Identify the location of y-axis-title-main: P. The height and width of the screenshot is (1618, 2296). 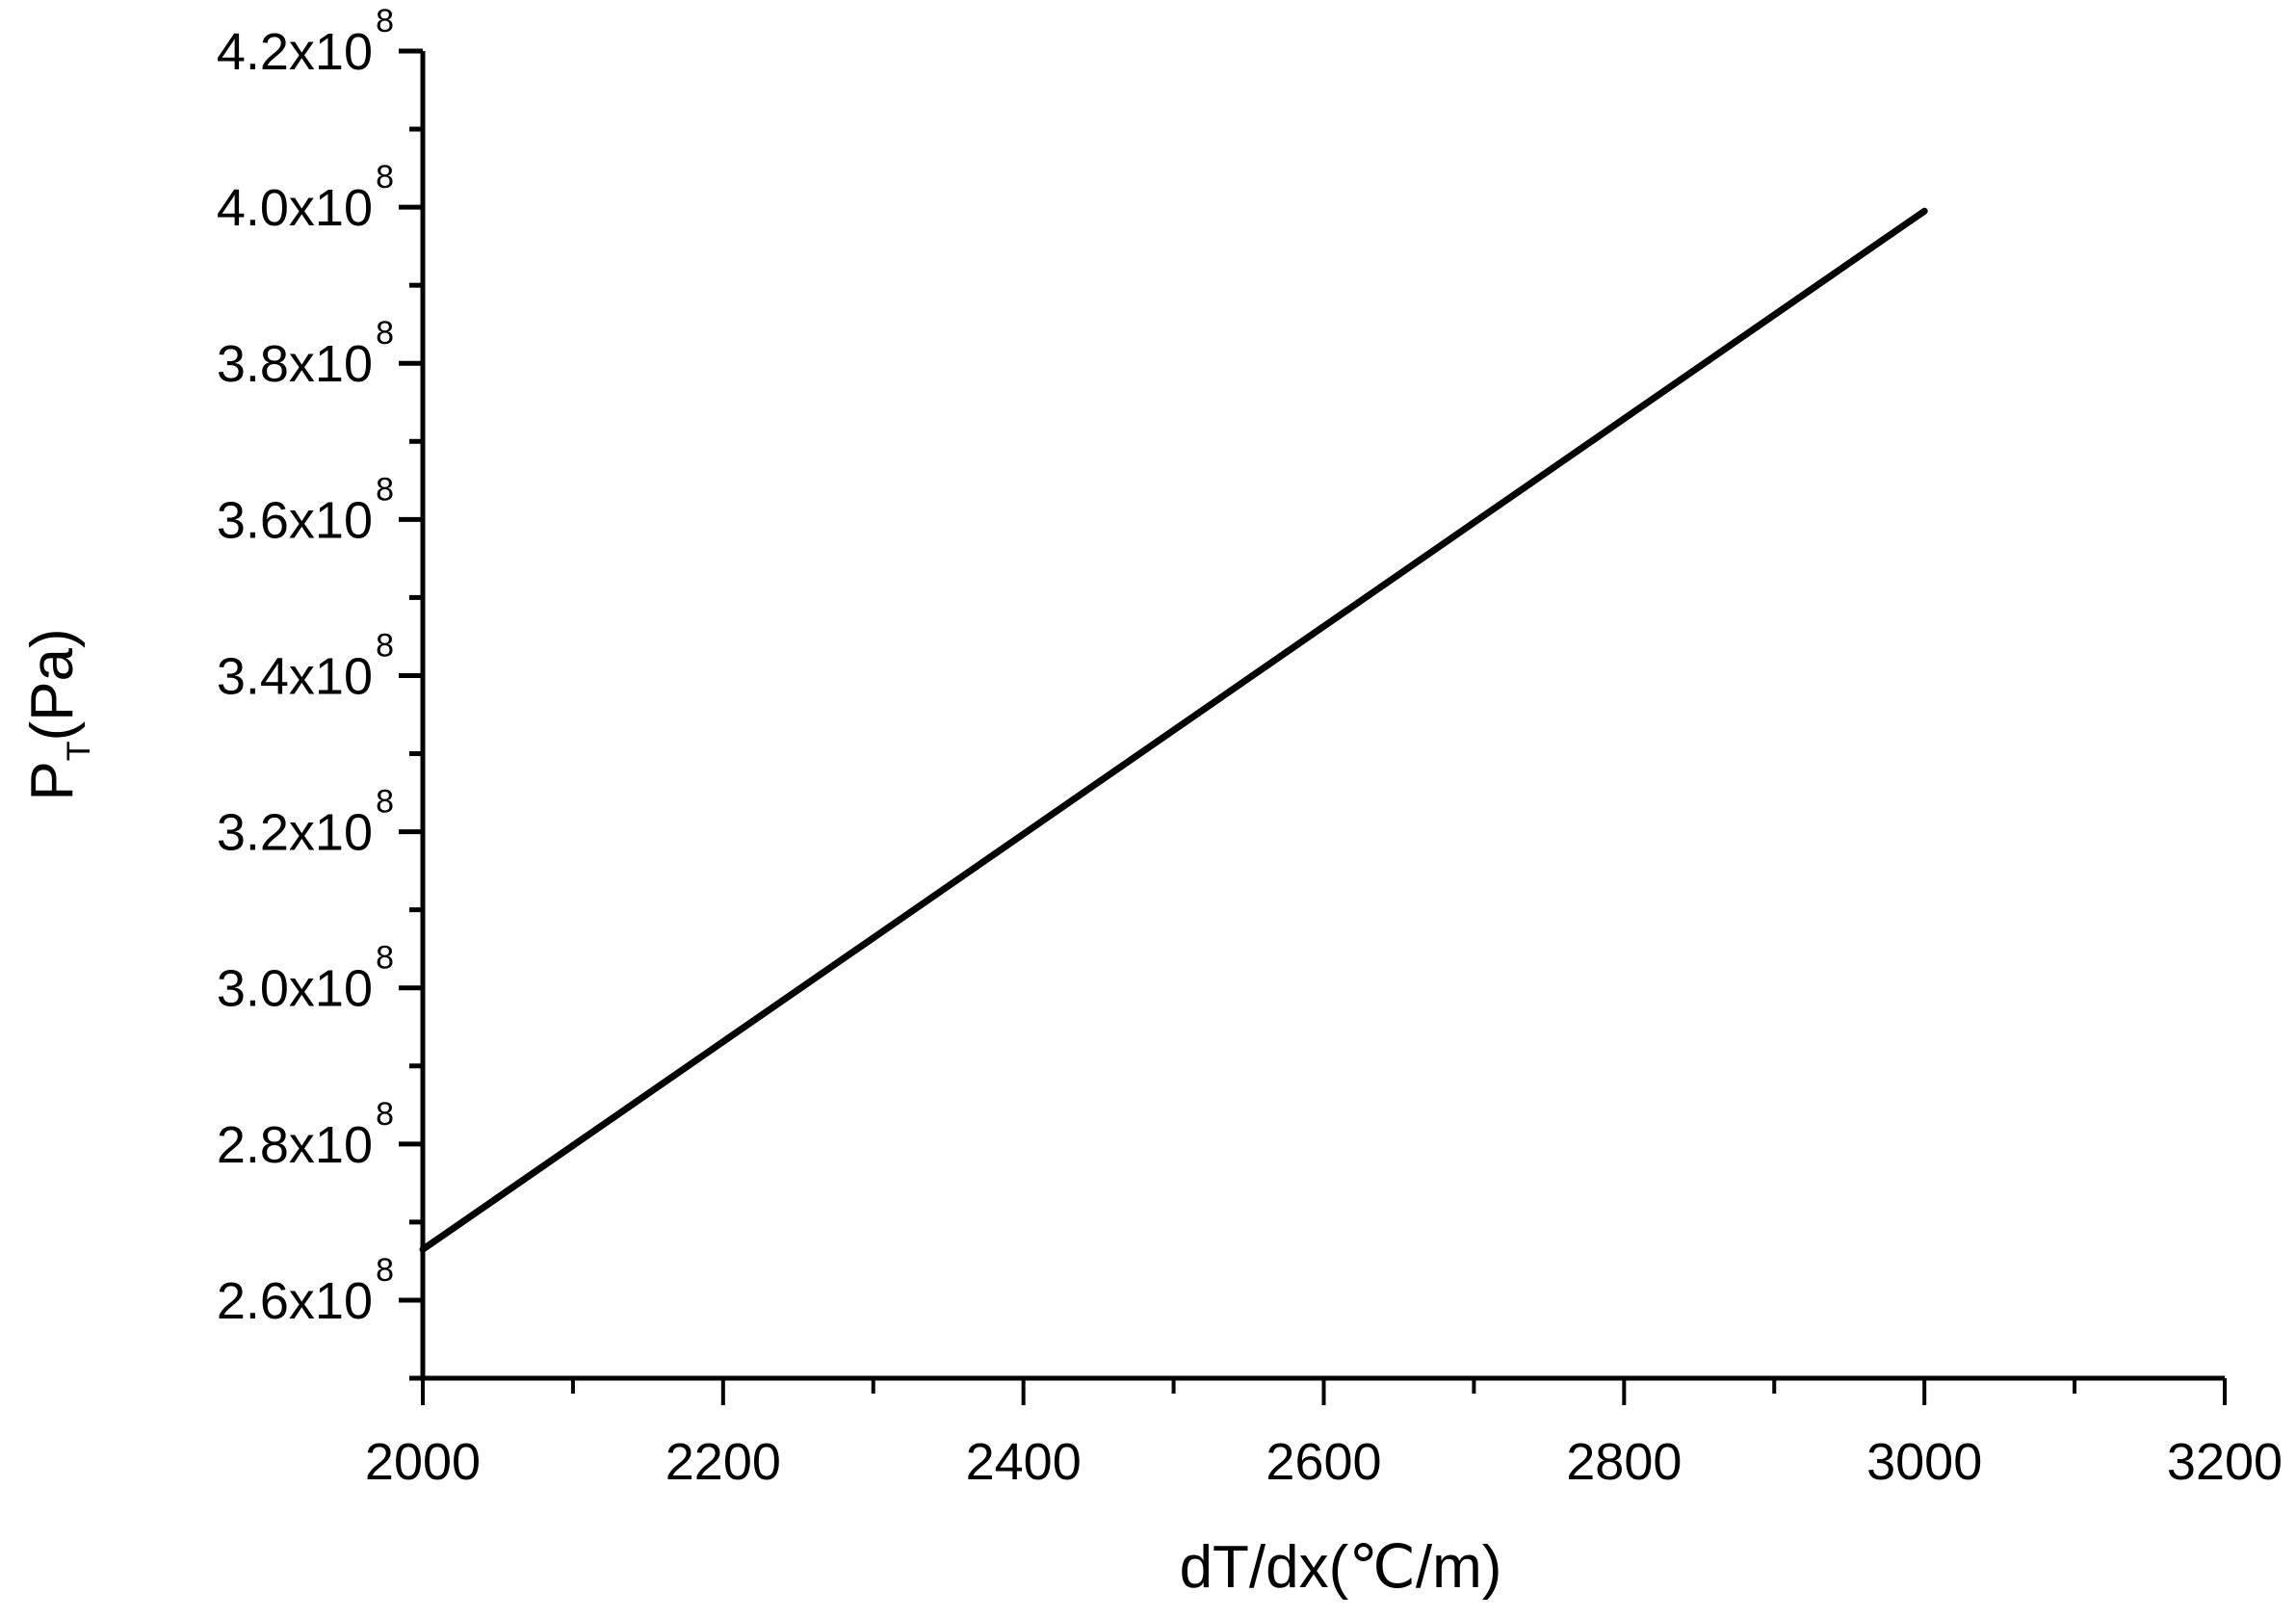
(52, 780).